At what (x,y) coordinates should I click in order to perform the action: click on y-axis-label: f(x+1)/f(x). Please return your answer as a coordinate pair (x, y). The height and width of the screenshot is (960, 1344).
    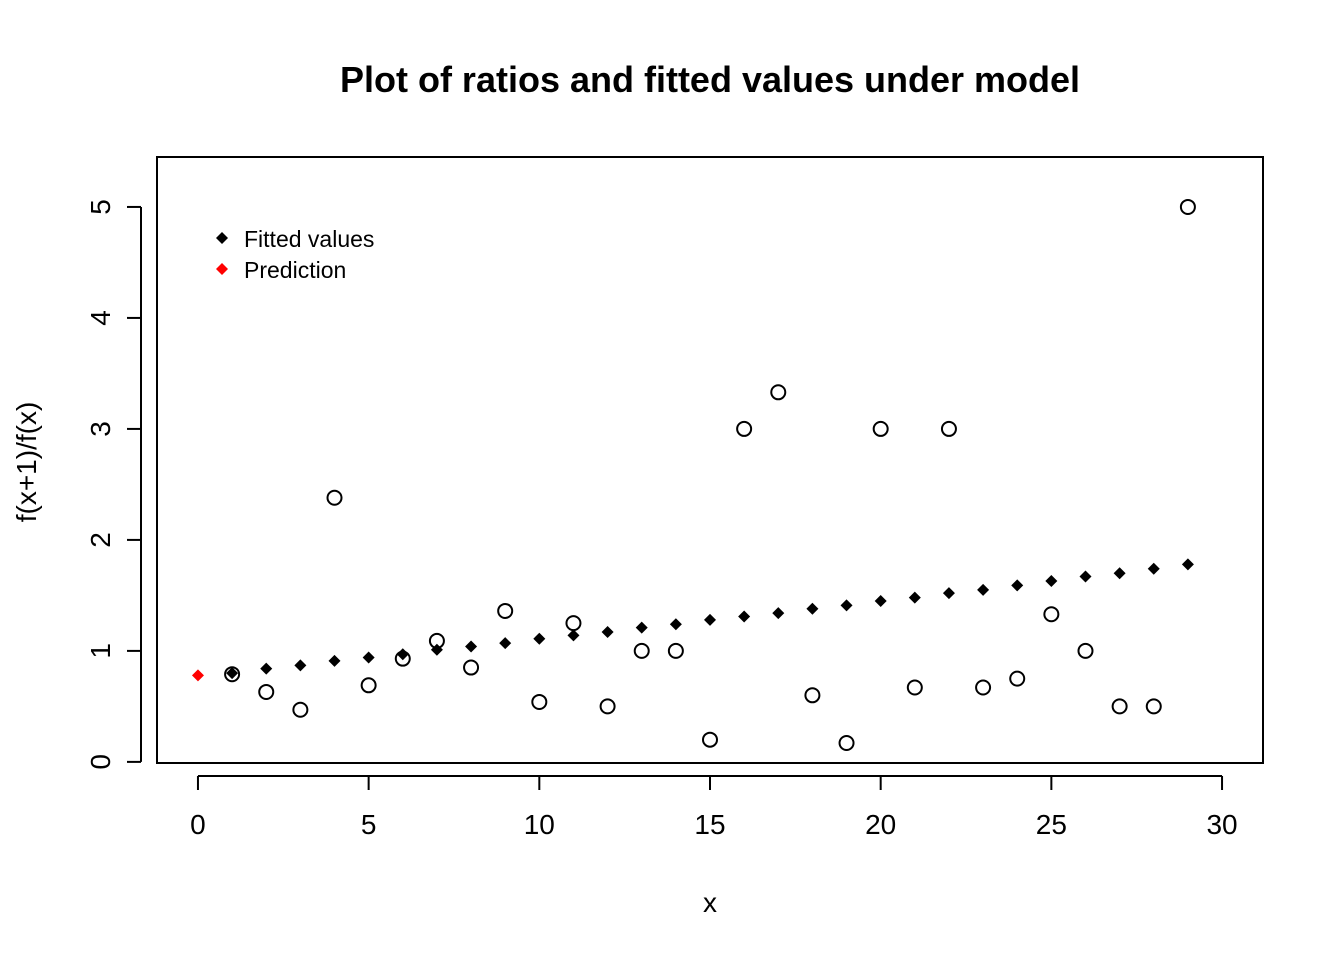
    Looking at the image, I should click on (26, 462).